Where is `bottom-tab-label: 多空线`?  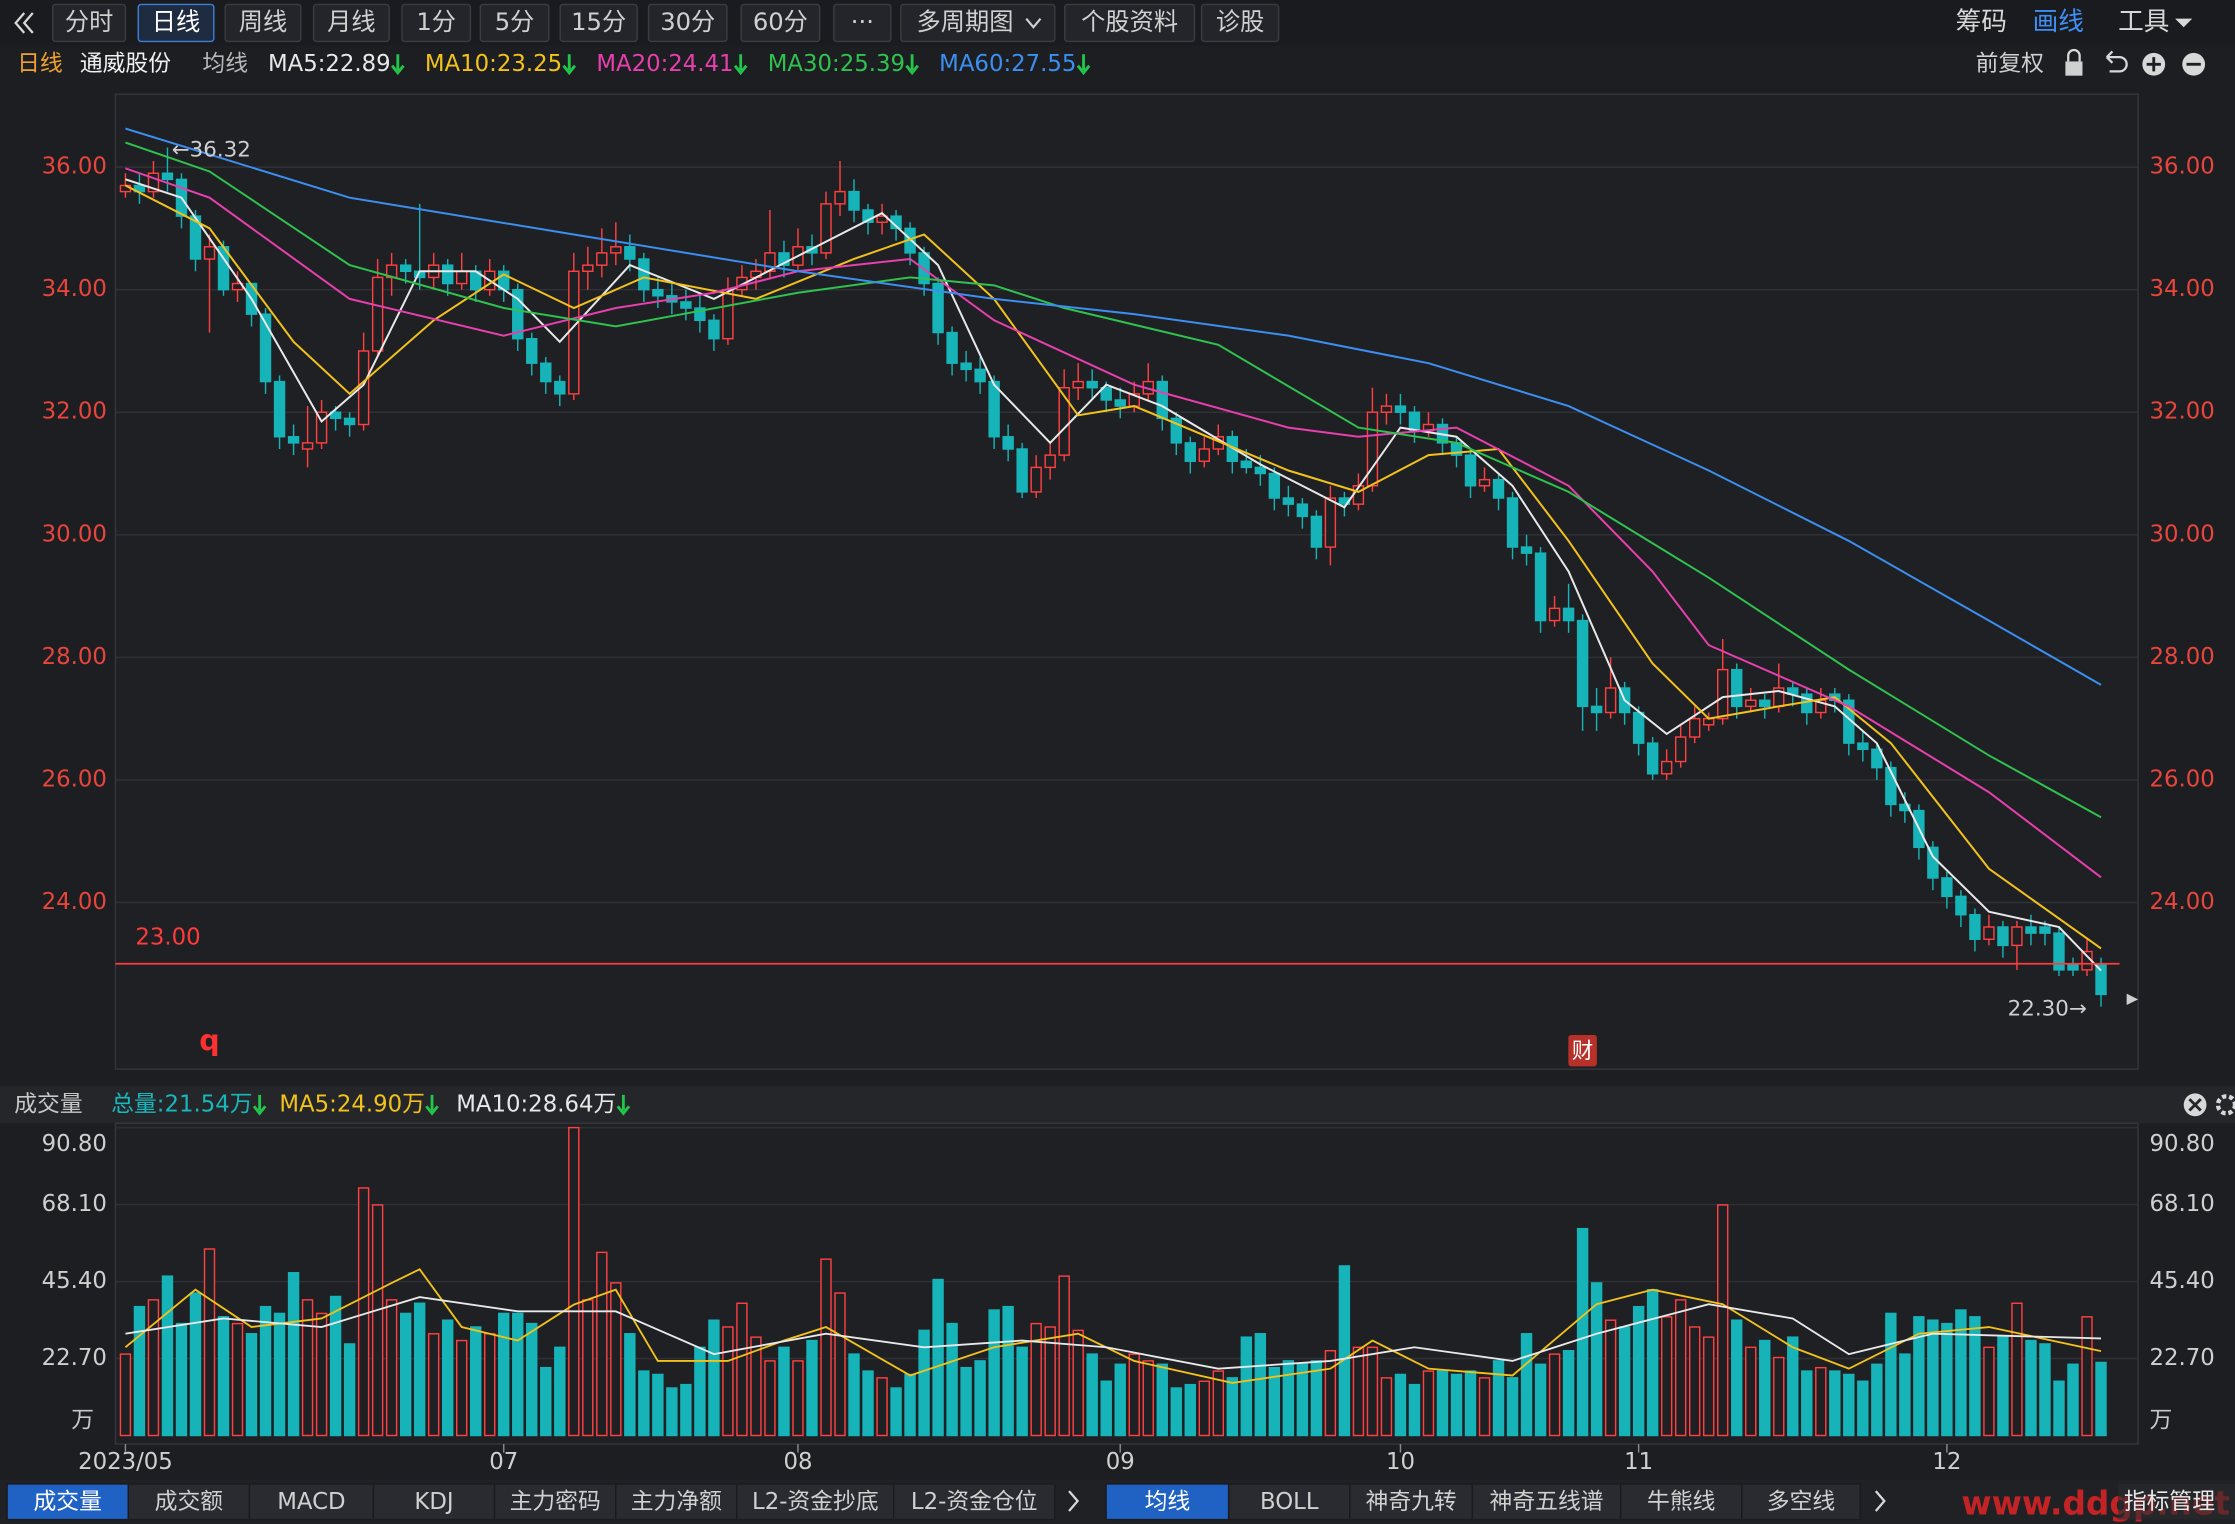
bottom-tab-label: 多空线 is located at coordinates (1801, 1502).